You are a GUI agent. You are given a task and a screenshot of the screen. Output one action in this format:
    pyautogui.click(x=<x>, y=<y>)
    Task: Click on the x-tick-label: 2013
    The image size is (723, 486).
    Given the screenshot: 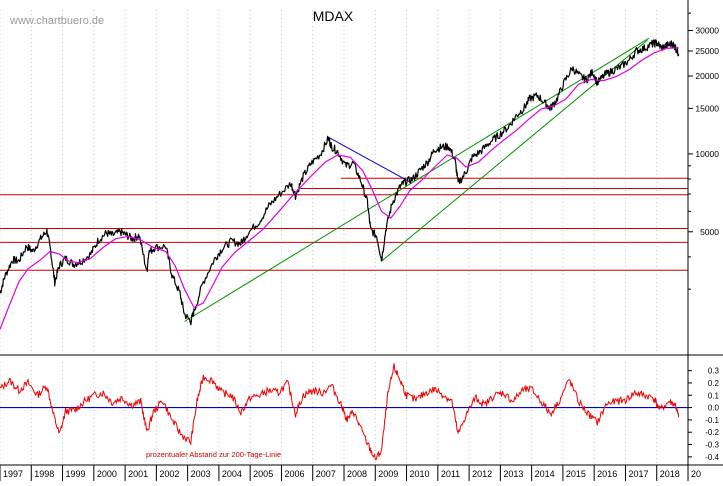 What is the action you would take?
    pyautogui.click(x=513, y=474)
    